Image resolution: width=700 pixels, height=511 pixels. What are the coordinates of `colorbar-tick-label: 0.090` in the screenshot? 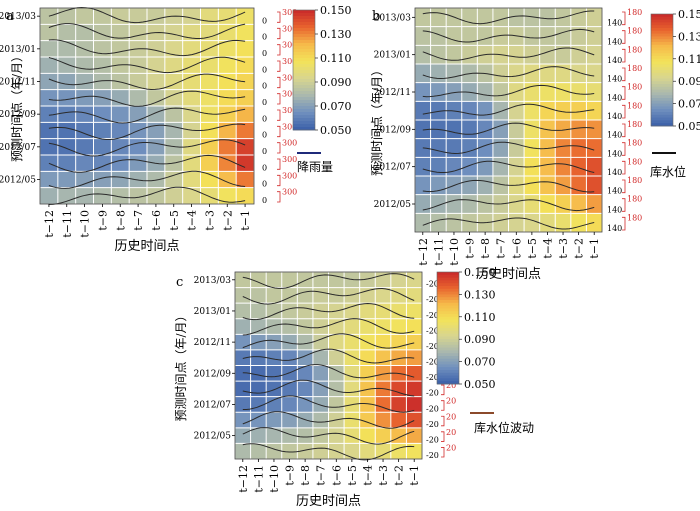 It's located at (336, 82).